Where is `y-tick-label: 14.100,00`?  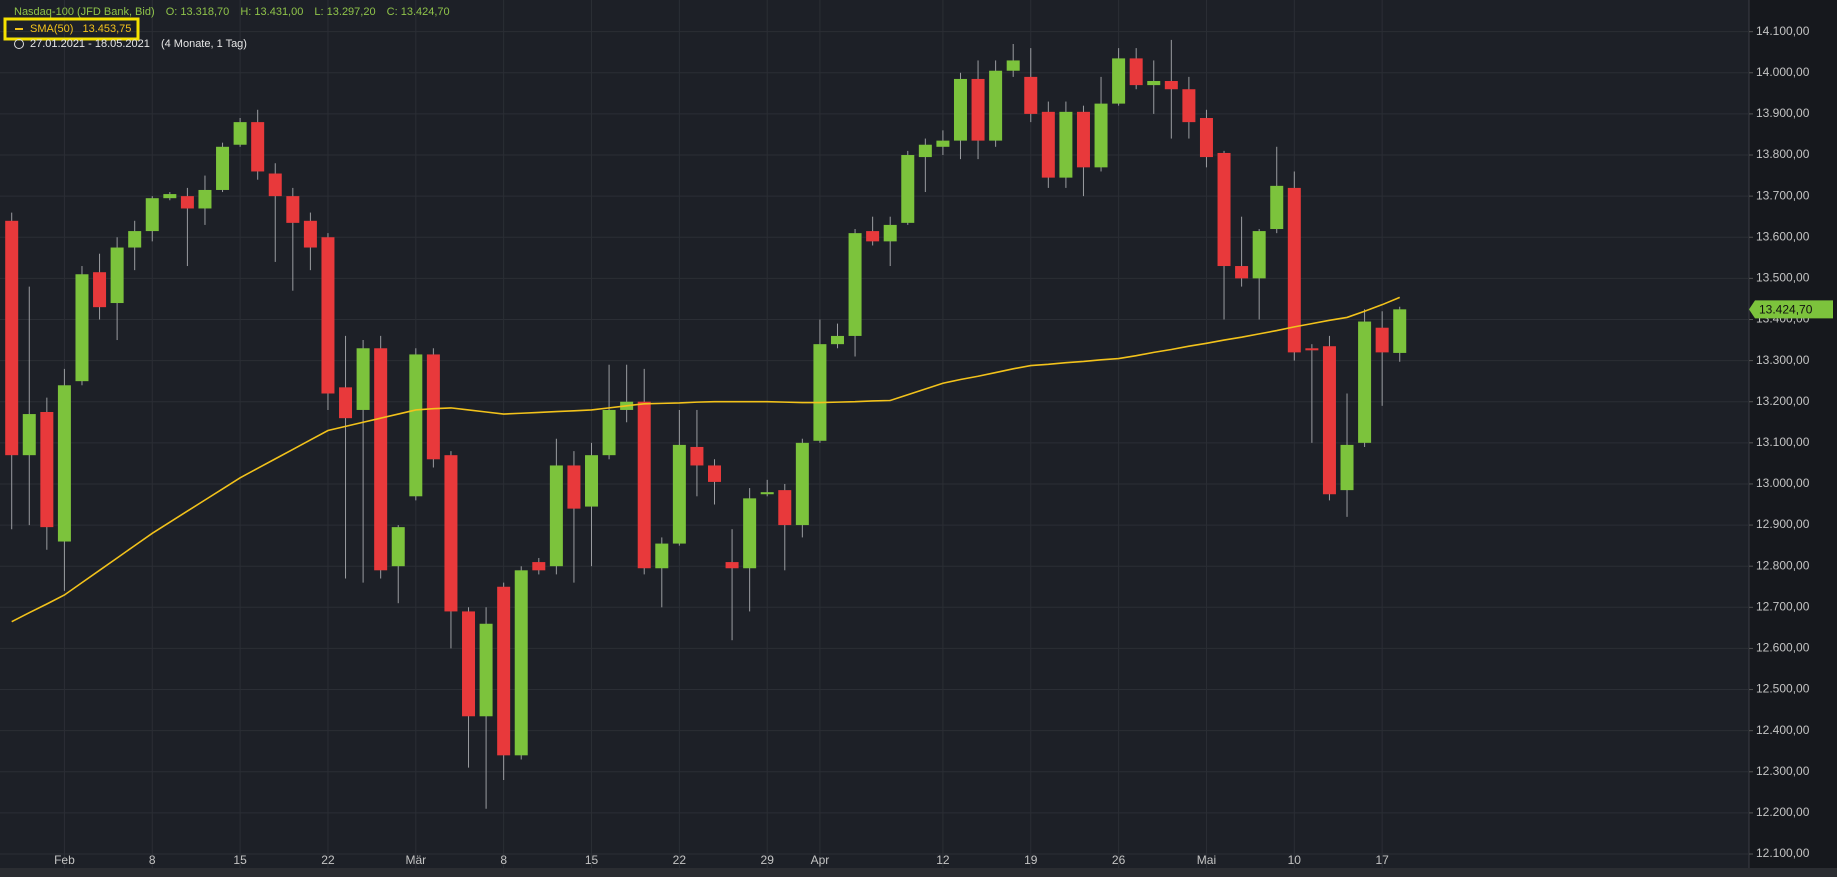 y-tick-label: 14.100,00 is located at coordinates (1783, 31).